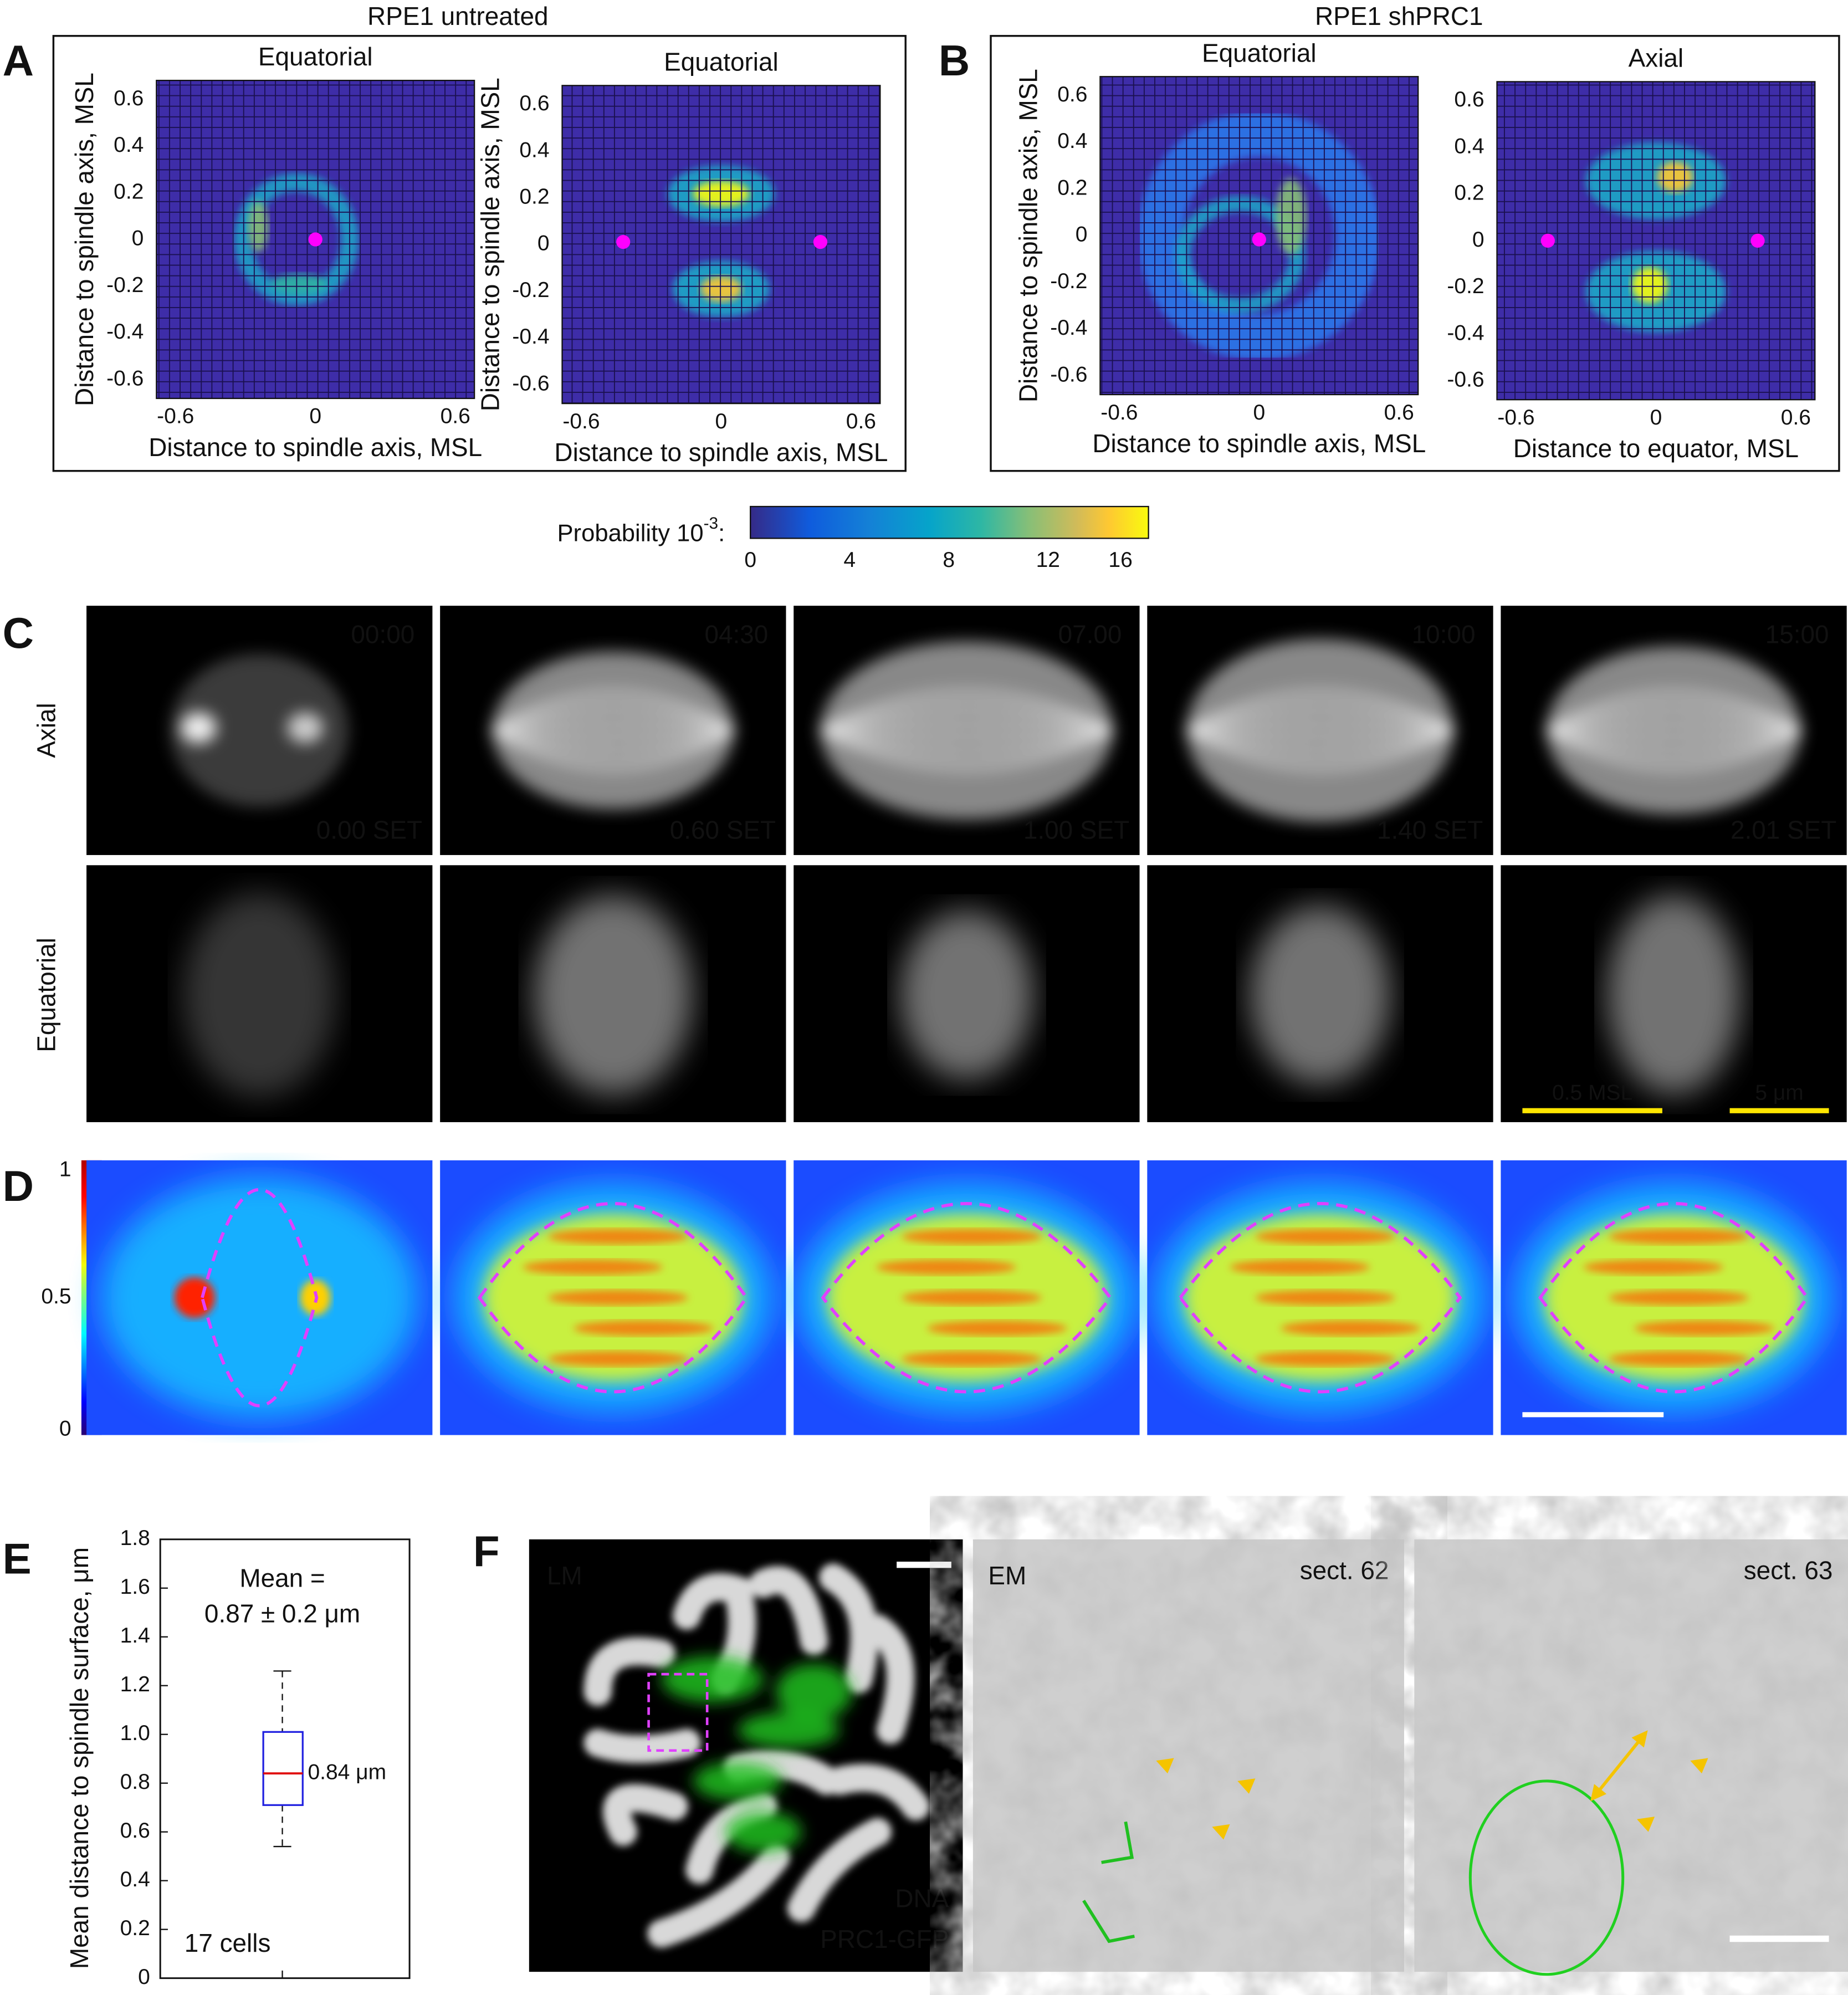  Describe the element at coordinates (176, 416) in the screenshot. I see `x-tick-label: -0.6` at that location.